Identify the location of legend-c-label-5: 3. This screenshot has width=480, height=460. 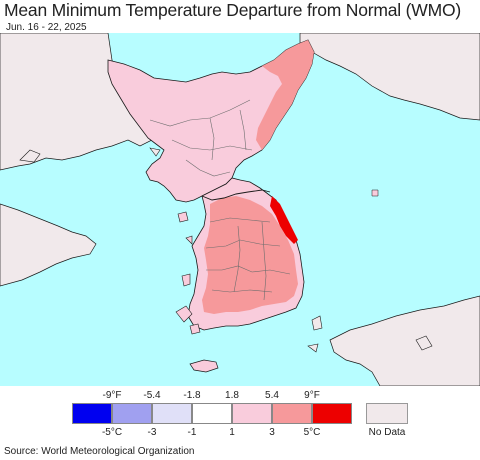
(272, 432).